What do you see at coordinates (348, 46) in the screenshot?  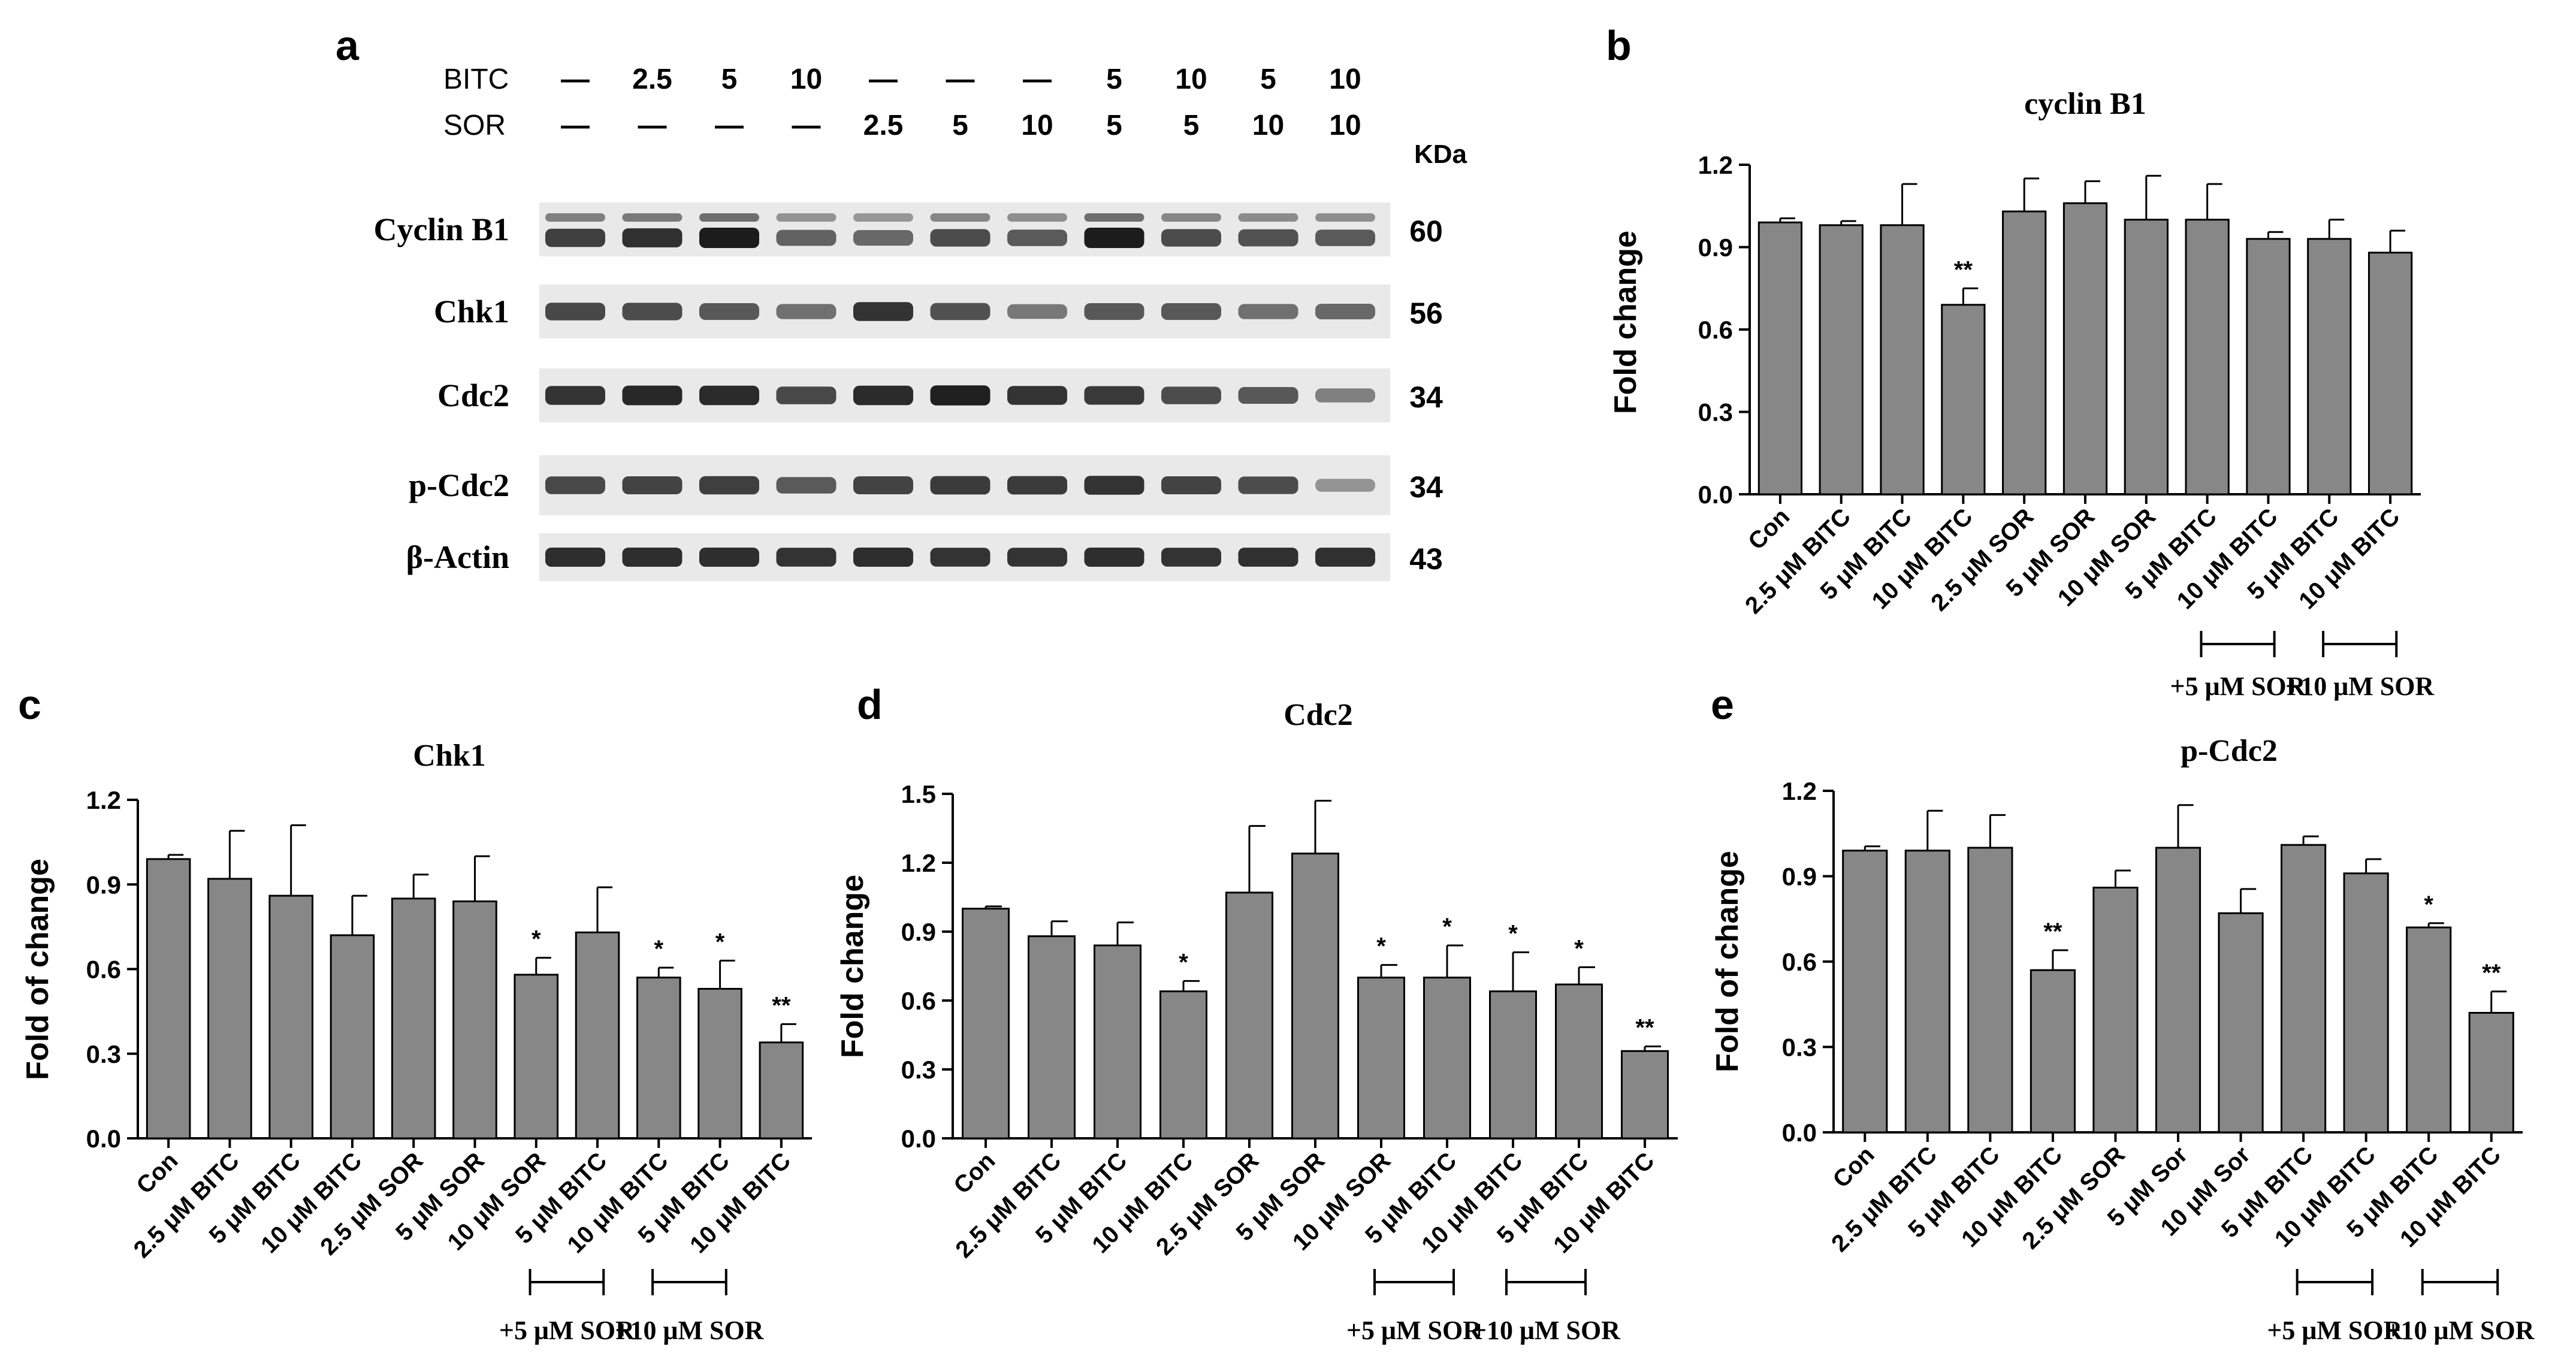 I see `panel-letter-a: a` at bounding box center [348, 46].